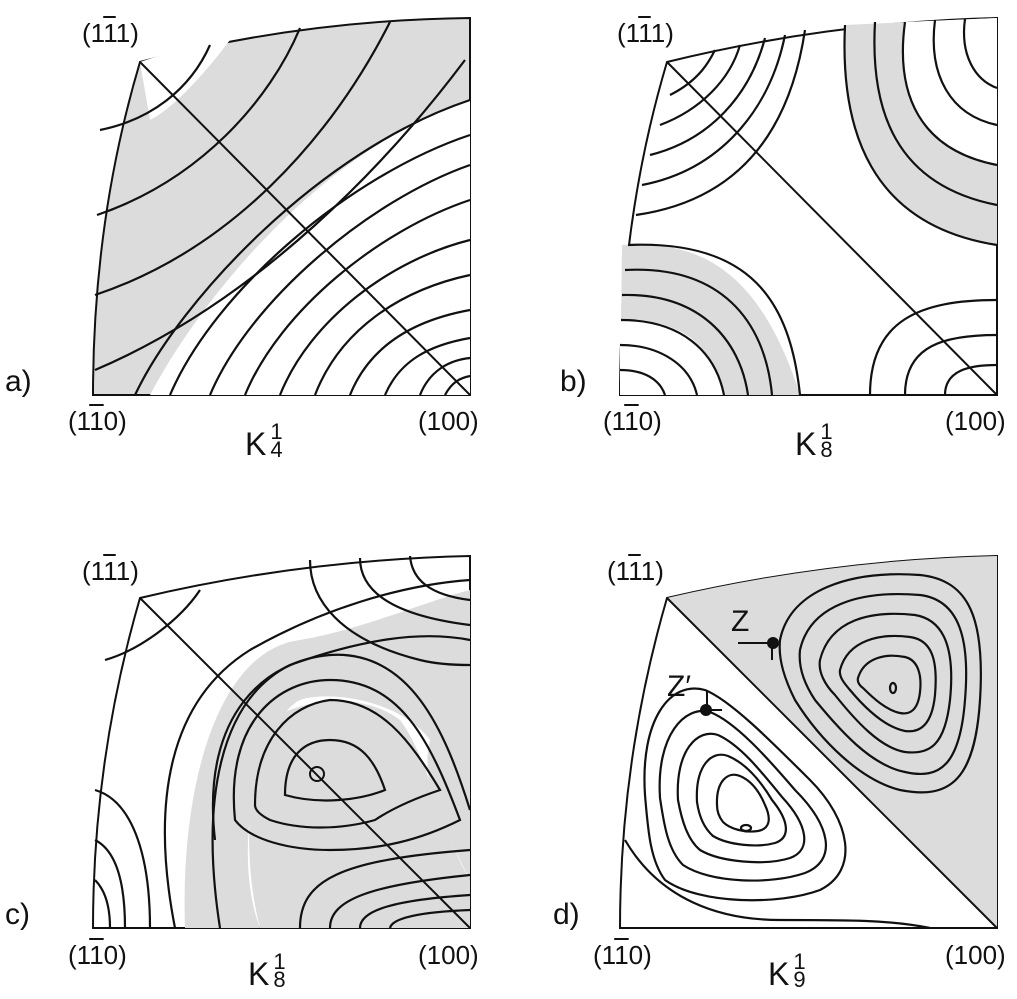 Image resolution: width=1017 pixels, height=999 pixels. I want to click on panel-c-diagonal, so click(305, 763).